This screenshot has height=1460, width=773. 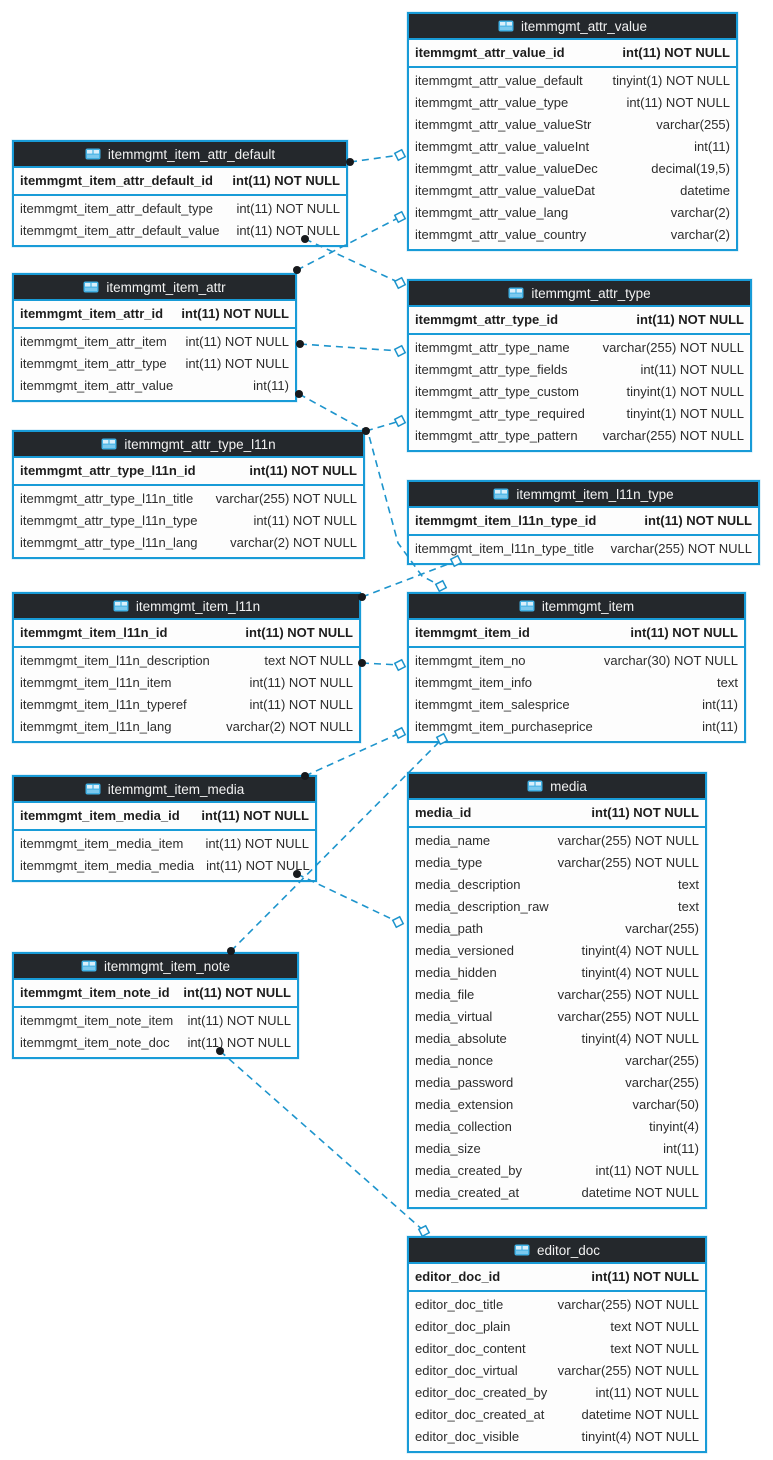 I want to click on relationship-itemmgmt_item_note-to-editor_doc, so click(x=323, y=1142).